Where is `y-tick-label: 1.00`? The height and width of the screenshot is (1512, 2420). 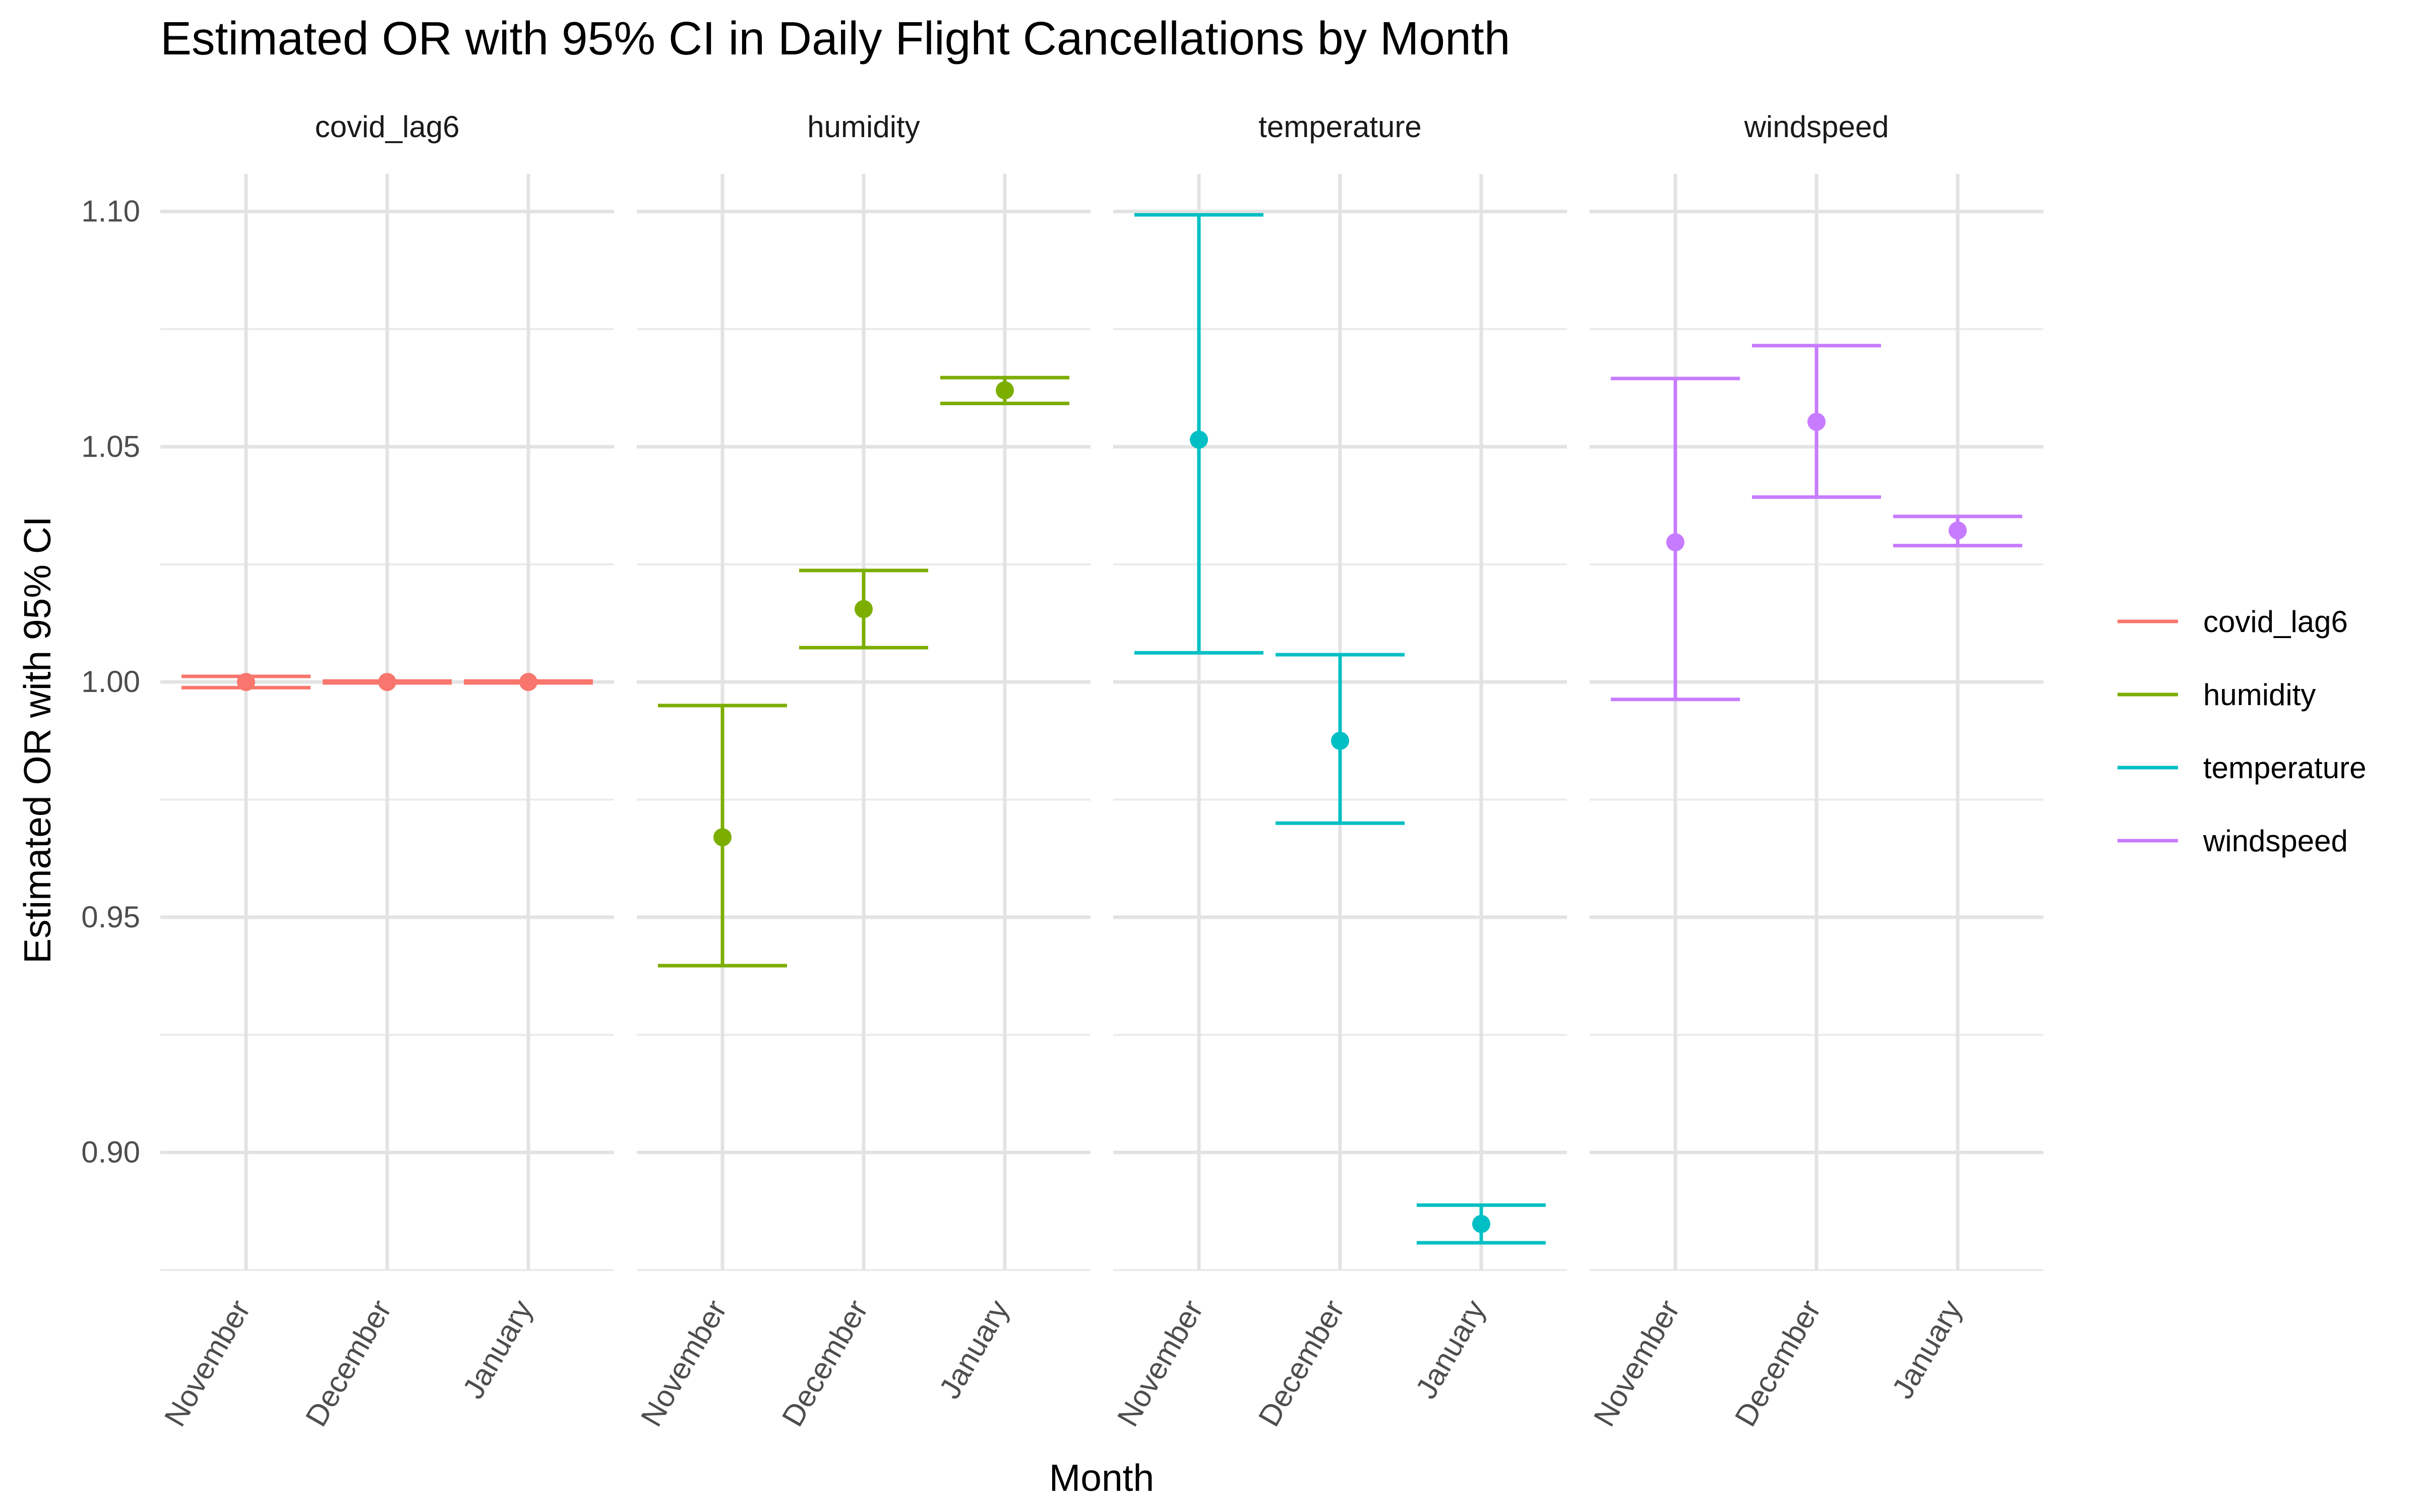
y-tick-label: 1.00 is located at coordinates (110, 682).